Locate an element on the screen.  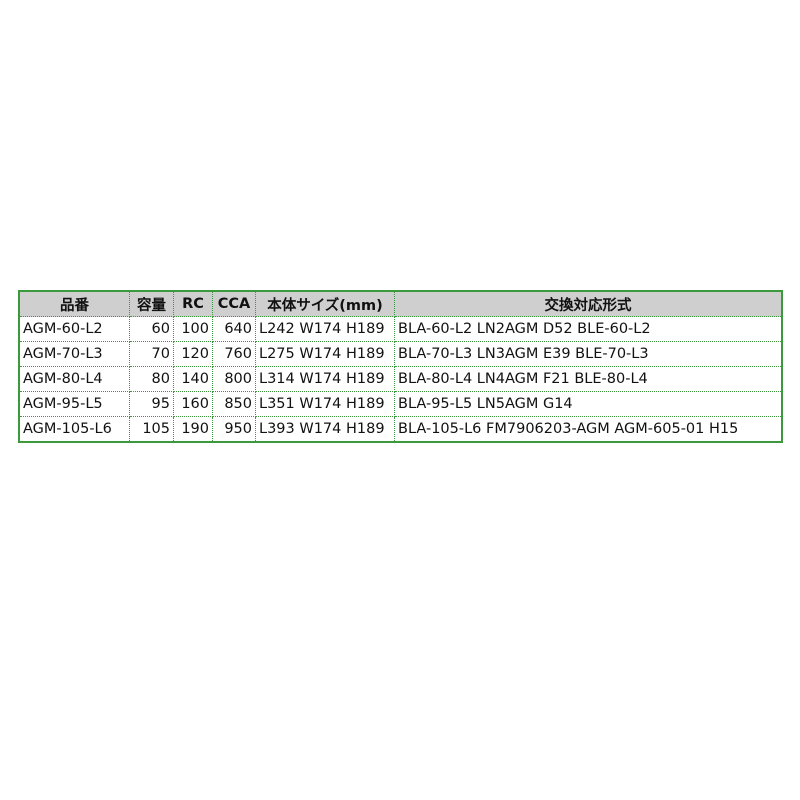
cell-cca: 760 is located at coordinates (234, 354).